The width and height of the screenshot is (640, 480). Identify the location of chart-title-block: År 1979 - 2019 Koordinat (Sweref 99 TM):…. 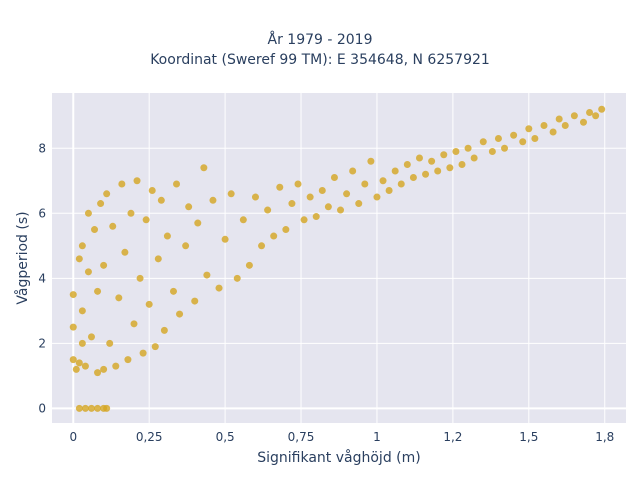
(320, 50).